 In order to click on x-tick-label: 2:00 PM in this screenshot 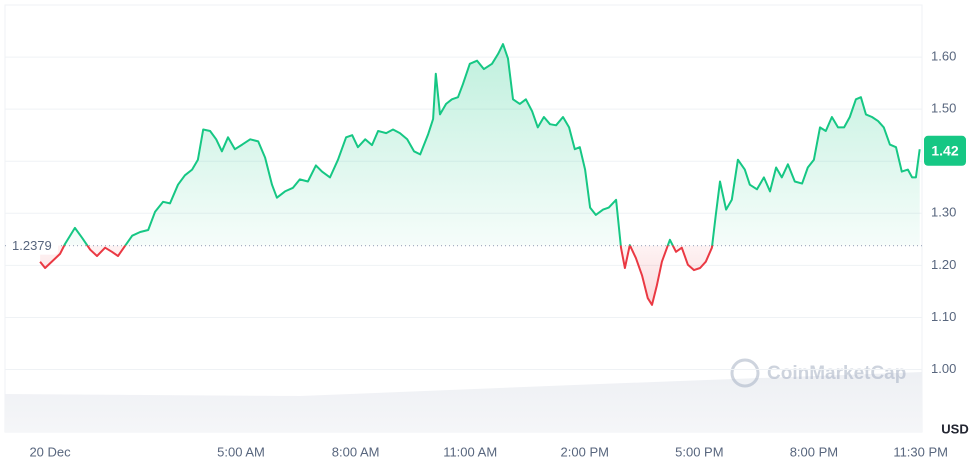, I will do `click(585, 451)`.